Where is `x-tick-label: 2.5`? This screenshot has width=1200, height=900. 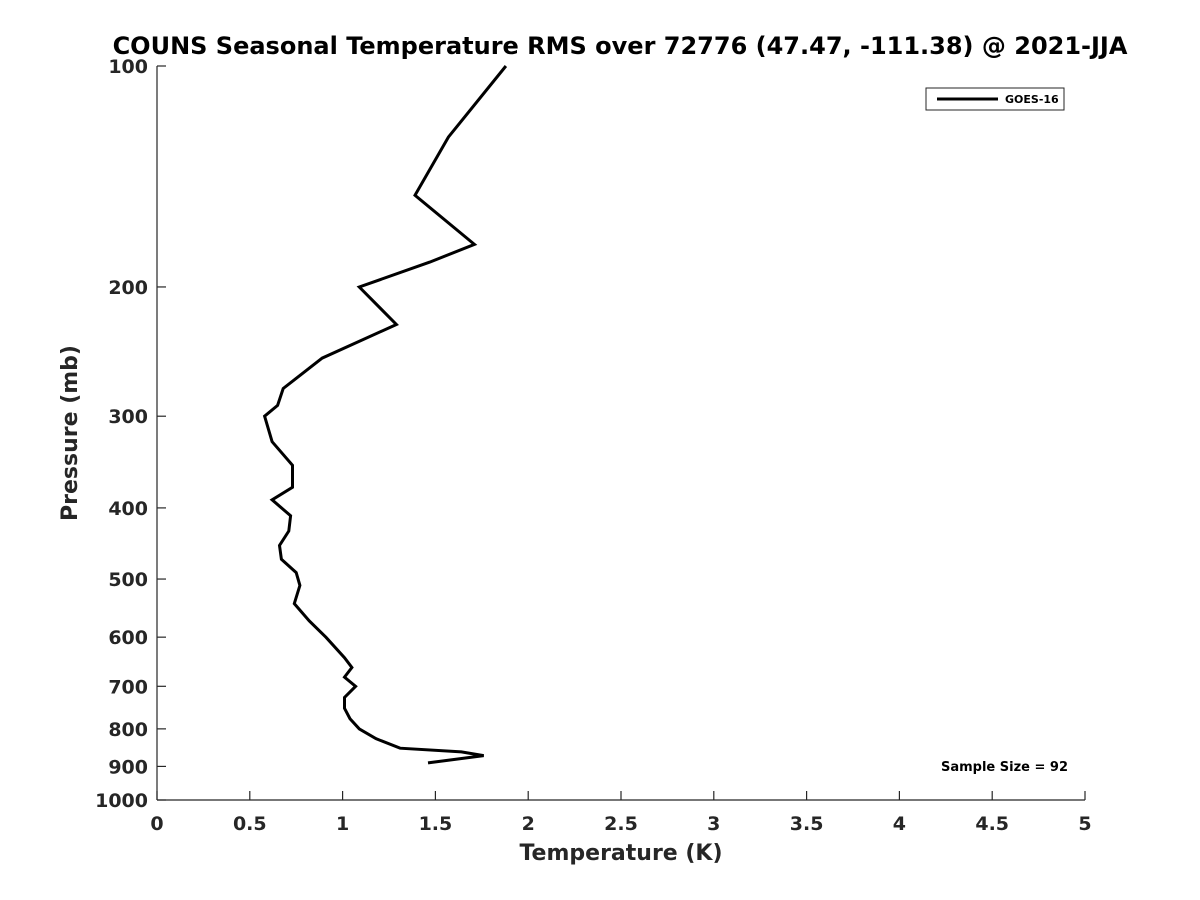 x-tick-label: 2.5 is located at coordinates (621, 824).